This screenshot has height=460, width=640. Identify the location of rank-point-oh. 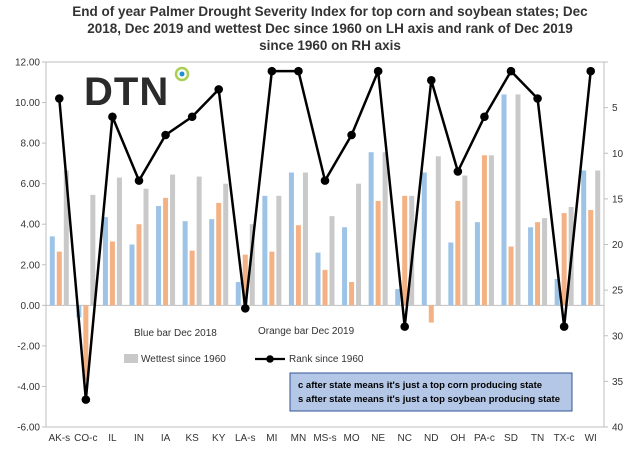
(458, 171).